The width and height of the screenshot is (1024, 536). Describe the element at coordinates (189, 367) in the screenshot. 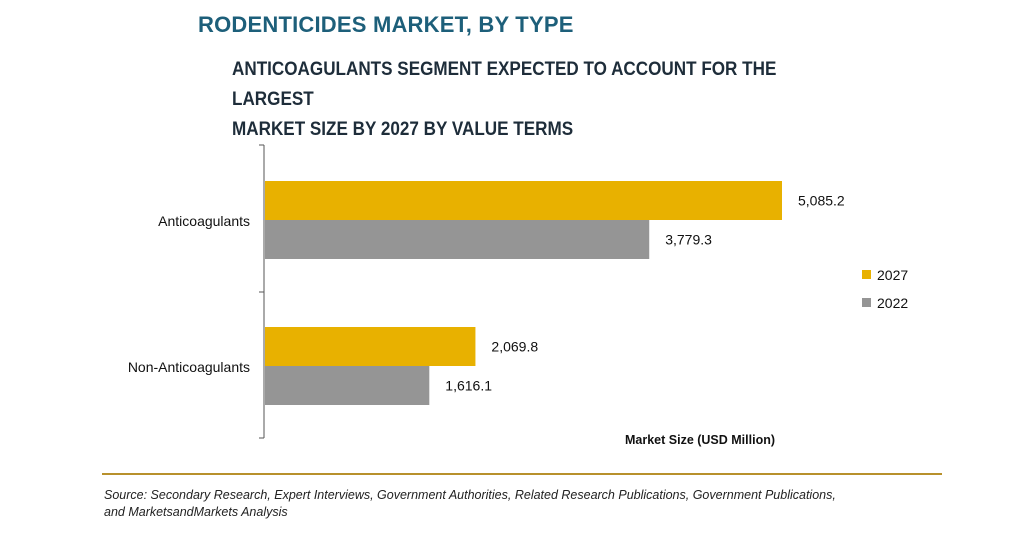

I see `category-label-non-anticoagulants: Non-Anticoagulants` at that location.